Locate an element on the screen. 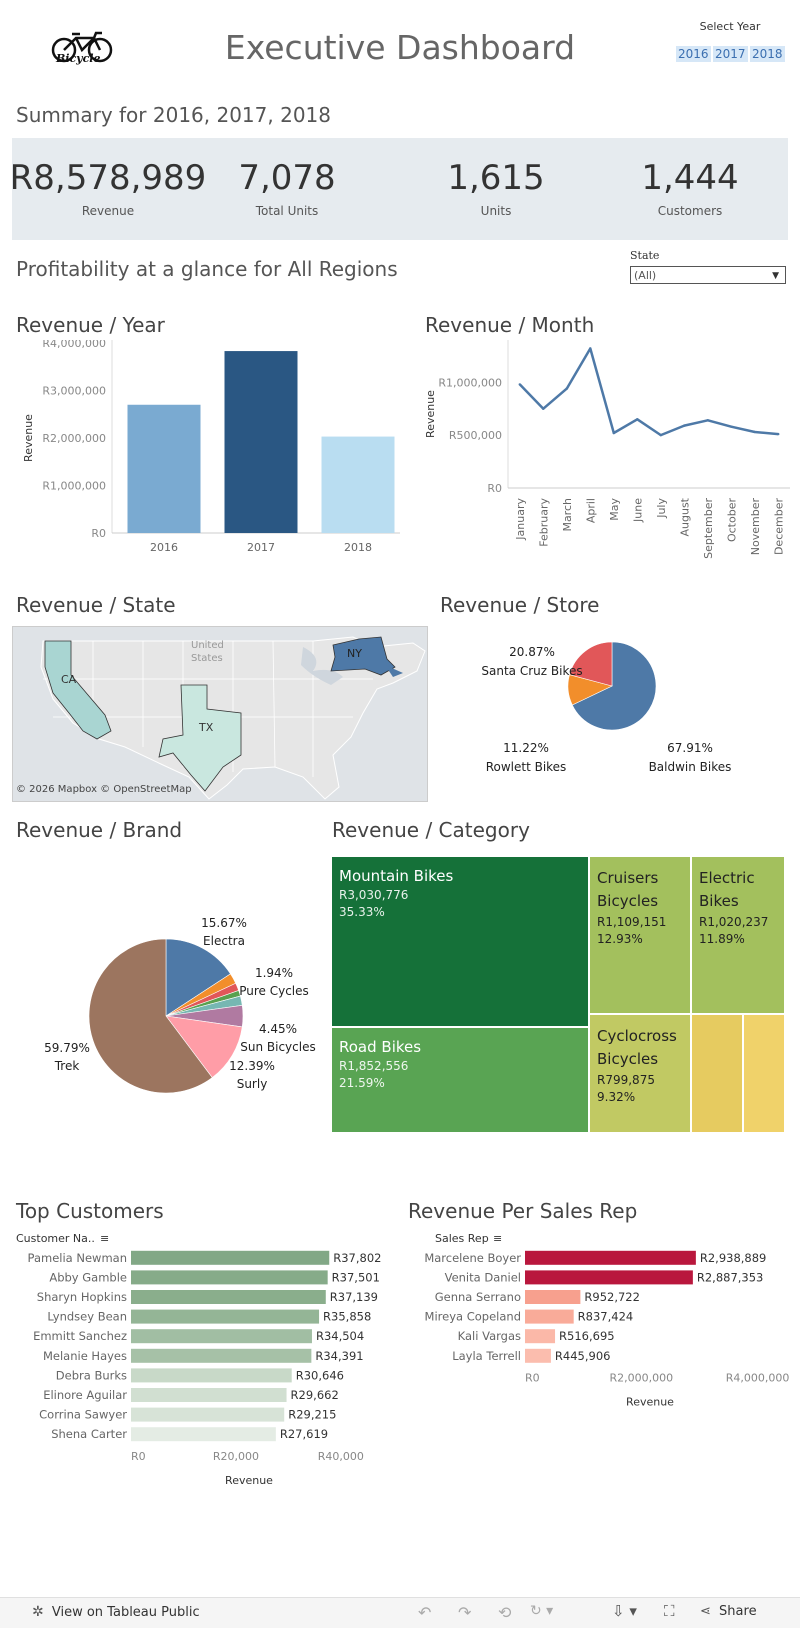 This screenshot has width=800, height=1628. store-slice-baldwin-bikes is located at coordinates (614, 686).